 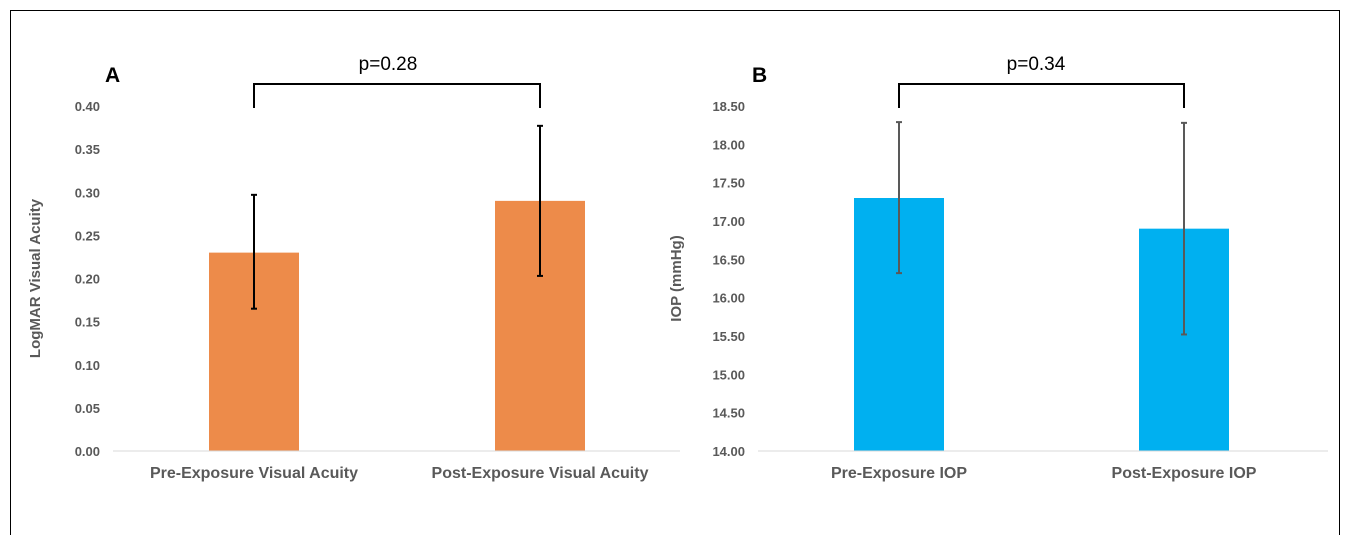 I want to click on panel-a-ytick-label: 0.05, so click(x=87, y=408).